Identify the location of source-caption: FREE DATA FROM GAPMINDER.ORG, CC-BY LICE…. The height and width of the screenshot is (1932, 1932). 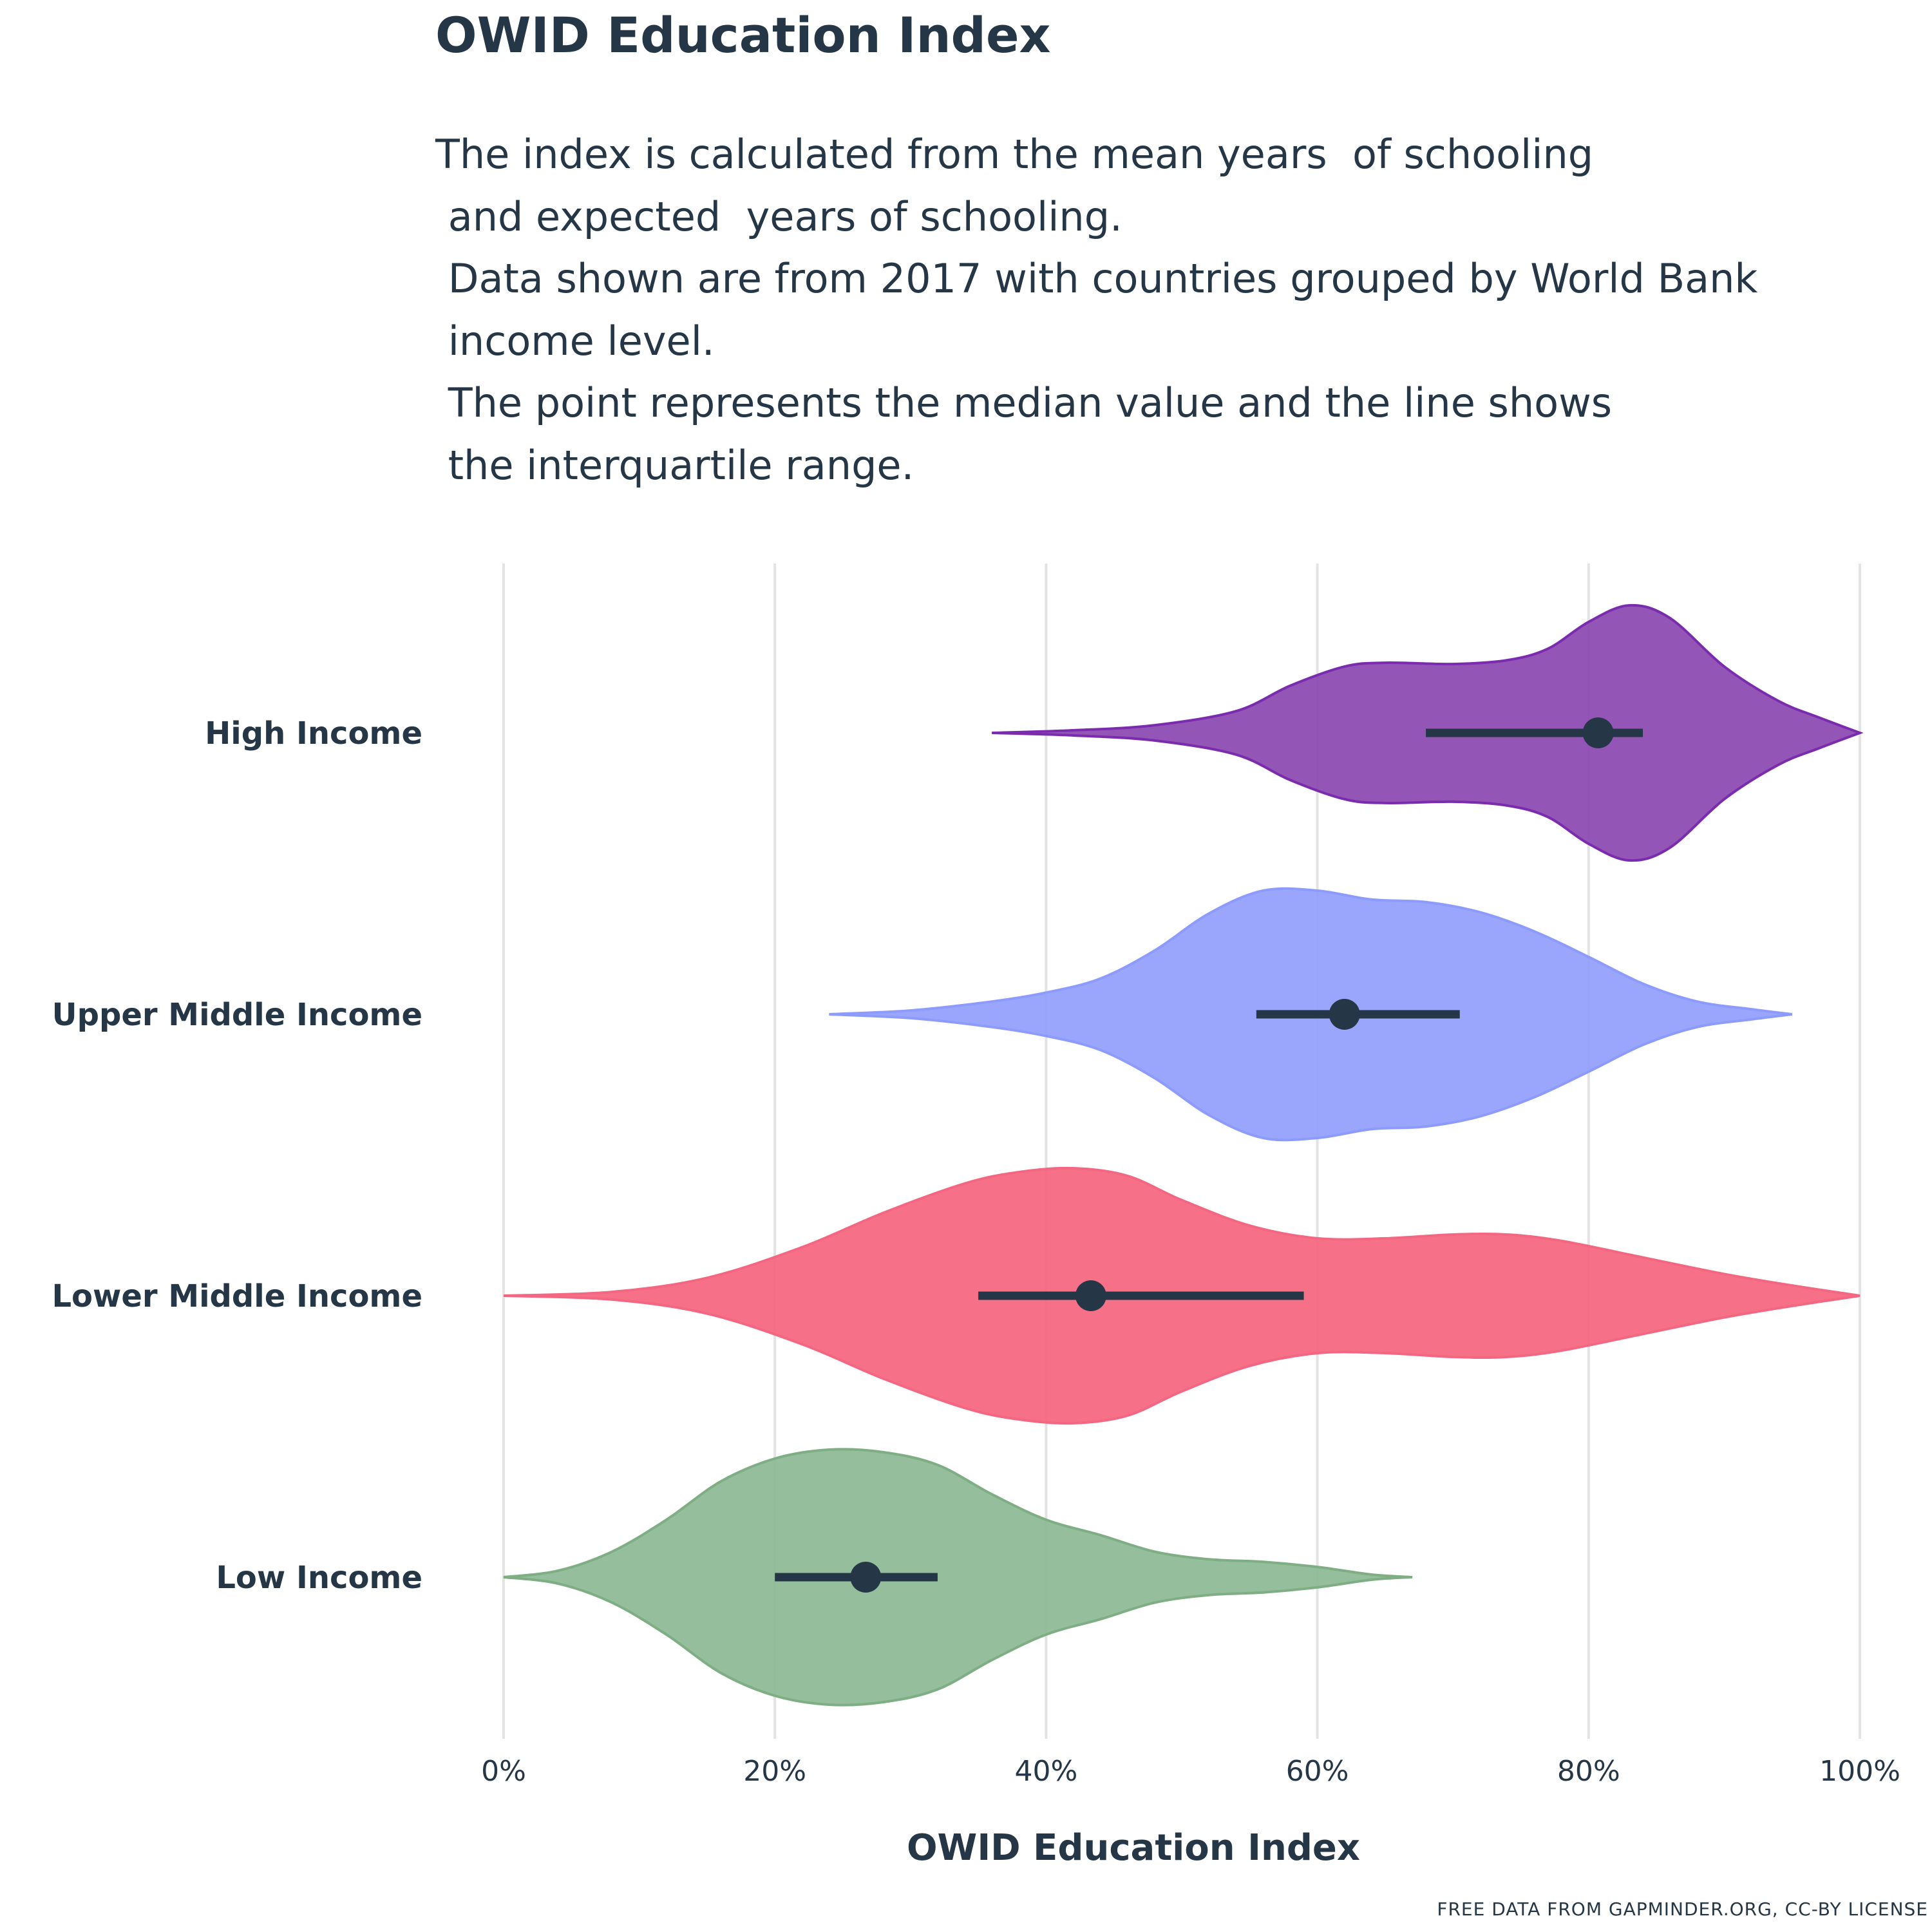
(1682, 1909).